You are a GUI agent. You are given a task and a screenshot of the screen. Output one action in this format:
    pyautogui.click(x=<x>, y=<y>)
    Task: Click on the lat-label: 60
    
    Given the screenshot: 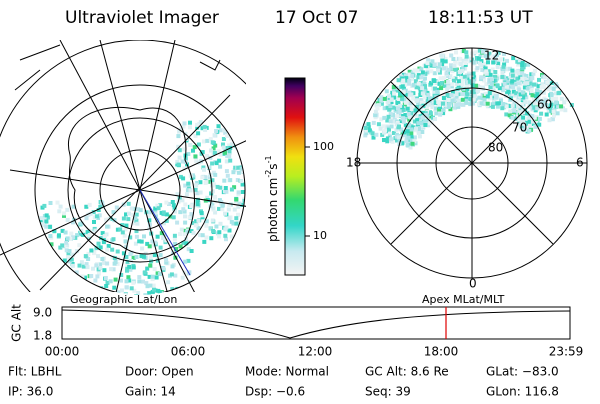 What is the action you would take?
    pyautogui.click(x=544, y=105)
    